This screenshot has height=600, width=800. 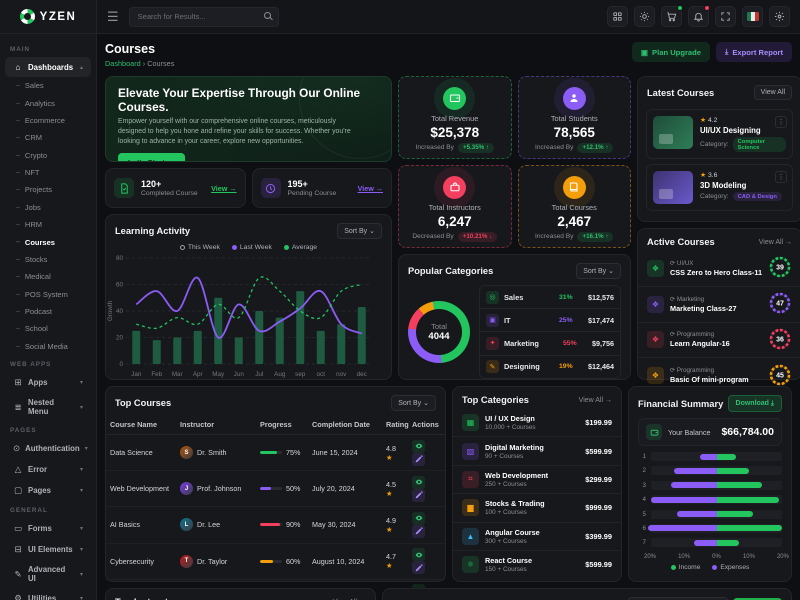 I want to click on grid-icon: ▦, so click(x=470, y=423).